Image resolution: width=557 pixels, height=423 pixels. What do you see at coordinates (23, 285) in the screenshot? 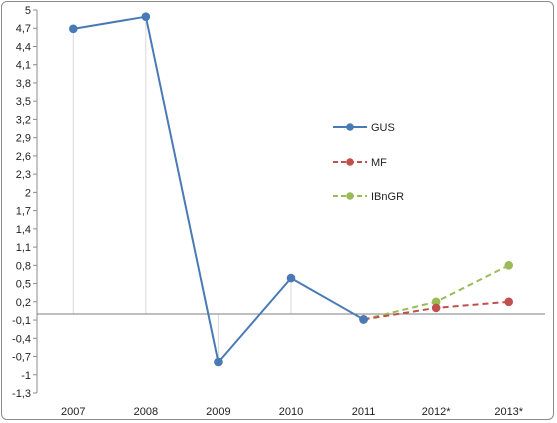
I see `y-tick-label: 0,5` at bounding box center [23, 285].